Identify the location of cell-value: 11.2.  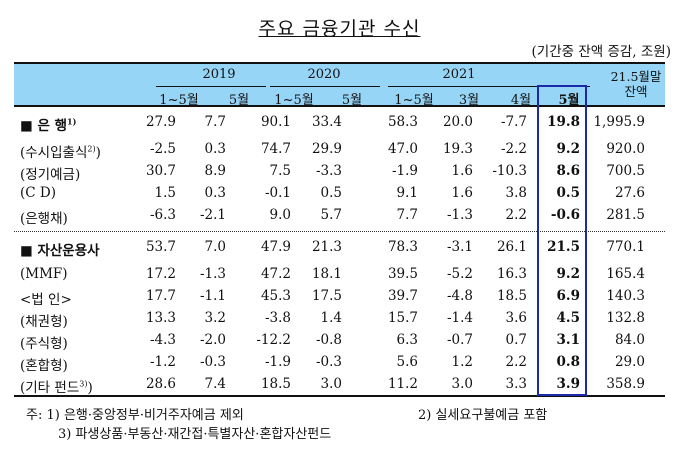
(402, 384).